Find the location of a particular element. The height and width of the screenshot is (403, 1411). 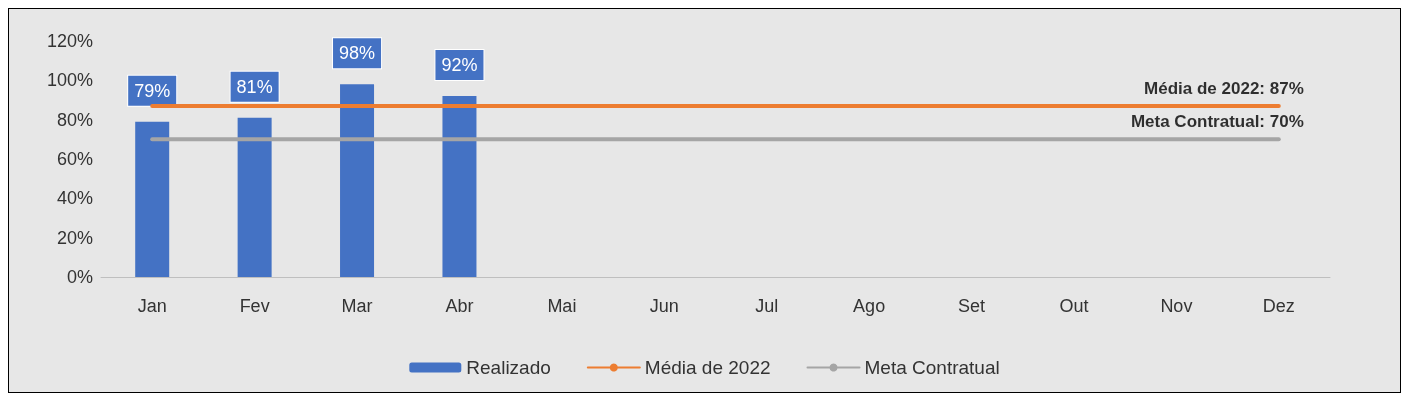

x-tick-label: Abr is located at coordinates (459, 306).